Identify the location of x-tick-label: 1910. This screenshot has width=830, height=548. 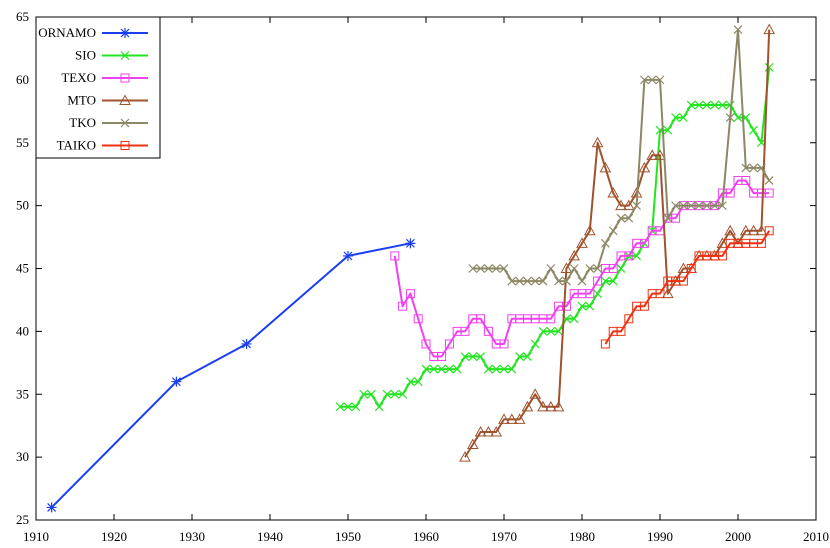
(36, 536).